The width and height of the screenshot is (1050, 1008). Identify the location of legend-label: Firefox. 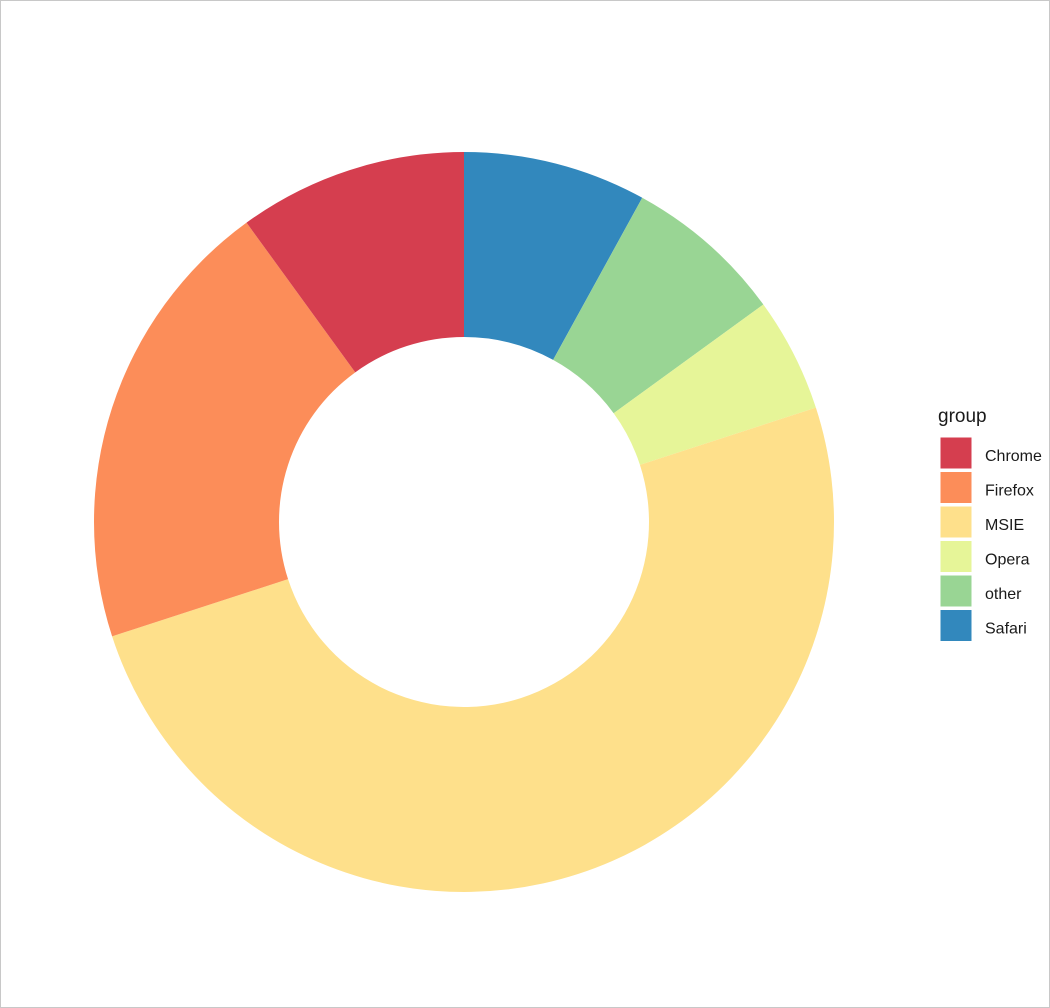
(1009, 491).